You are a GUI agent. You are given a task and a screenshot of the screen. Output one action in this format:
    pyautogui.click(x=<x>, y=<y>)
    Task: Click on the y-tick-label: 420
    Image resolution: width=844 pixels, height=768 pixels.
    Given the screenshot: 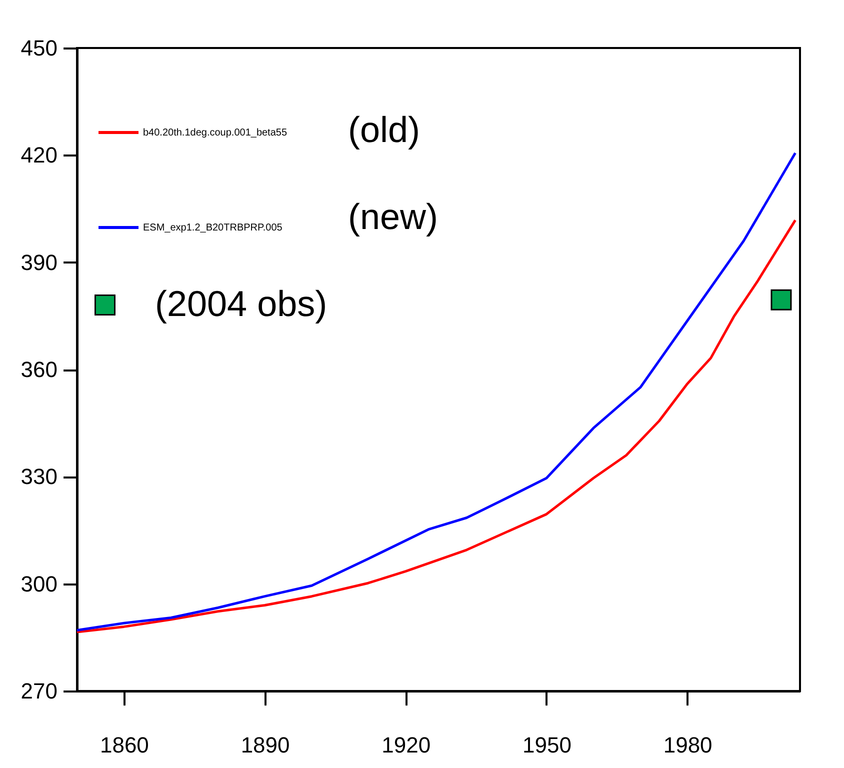 What is the action you would take?
    pyautogui.click(x=39, y=155)
    